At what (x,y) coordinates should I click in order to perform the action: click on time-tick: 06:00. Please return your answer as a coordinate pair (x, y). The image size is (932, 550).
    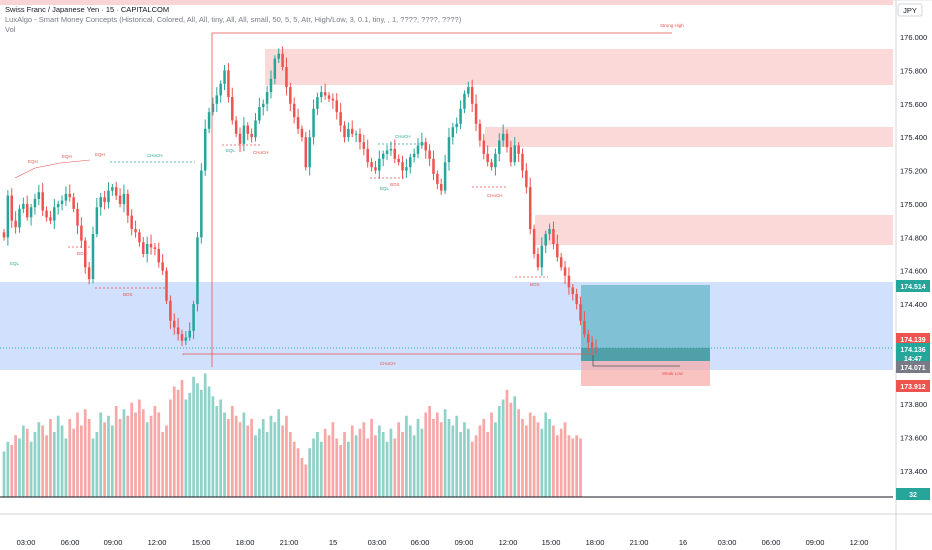
    Looking at the image, I should click on (420, 542).